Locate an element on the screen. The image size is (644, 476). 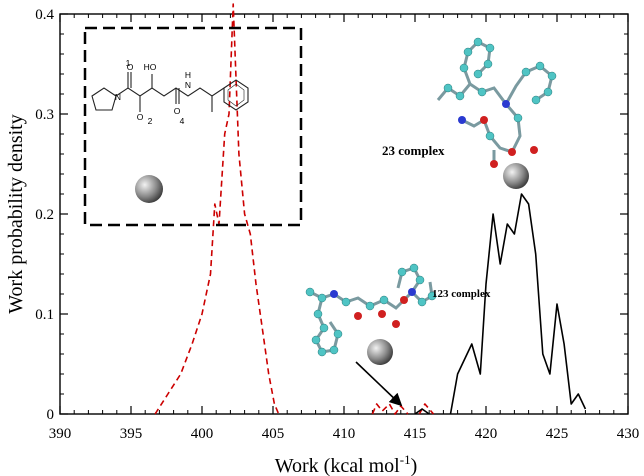
y-tick-label: 0.1 is located at coordinates (44, 315).